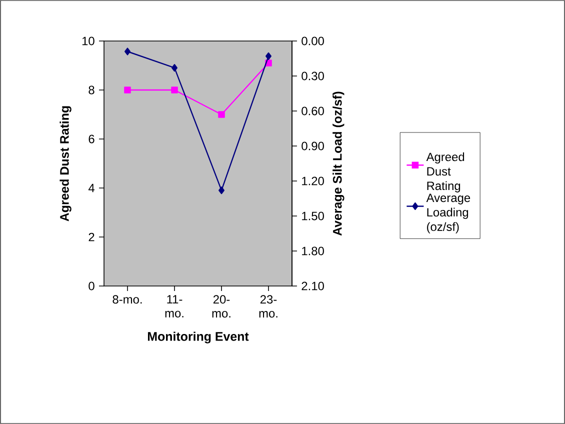 This screenshot has width=565, height=424. Describe the element at coordinates (91, 286) in the screenshot. I see `y-tick-label: 0` at that location.